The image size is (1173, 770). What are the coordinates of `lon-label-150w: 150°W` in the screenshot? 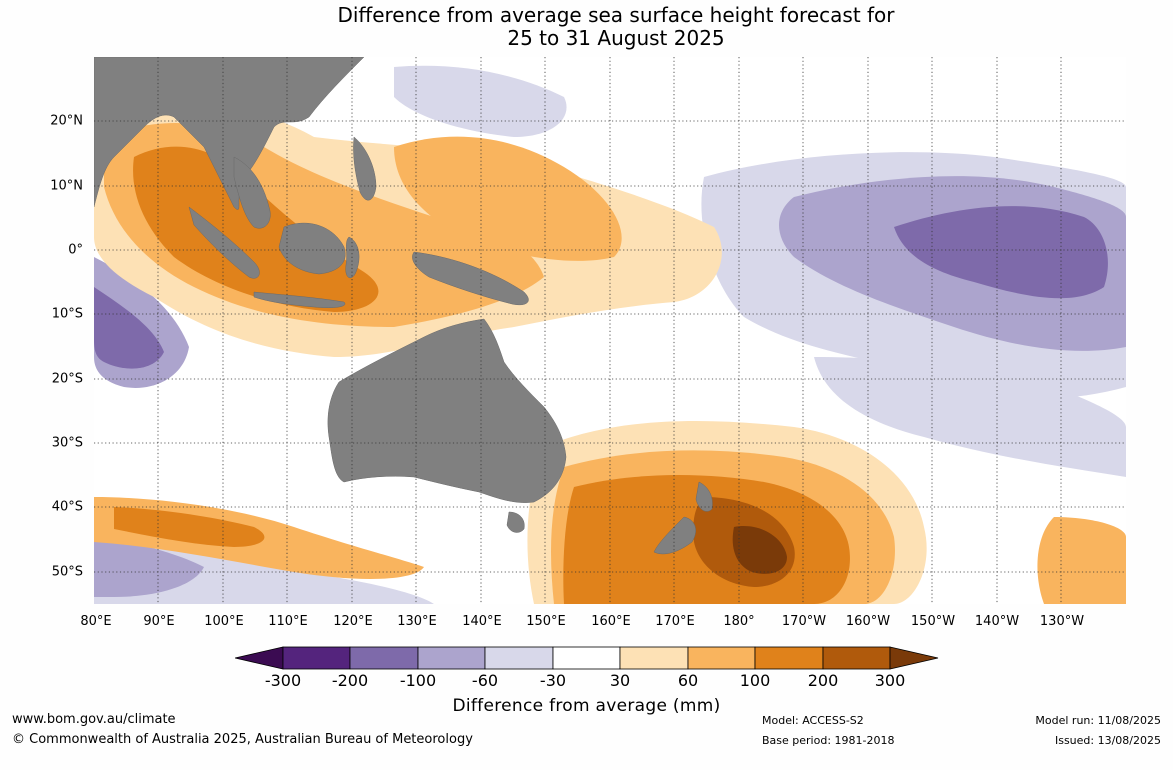 It's located at (933, 621).